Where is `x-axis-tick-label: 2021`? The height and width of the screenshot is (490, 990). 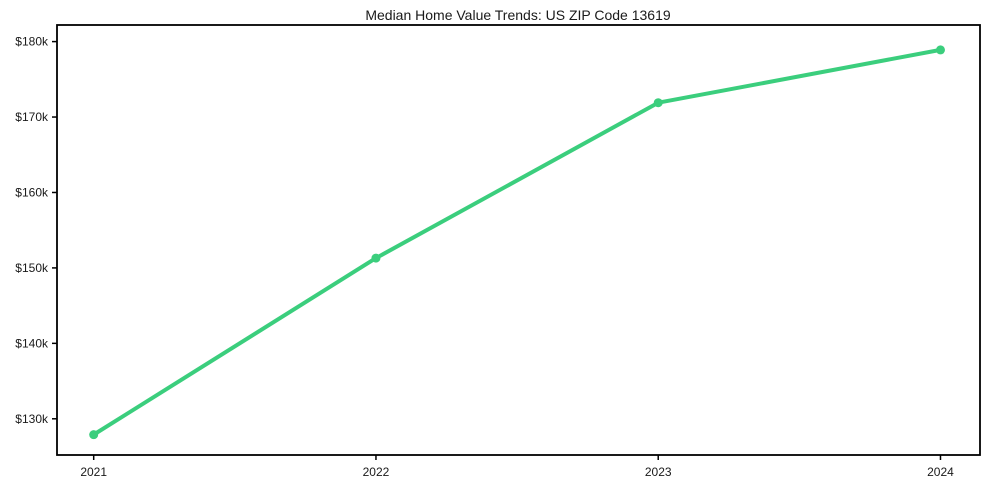 x-axis-tick-label: 2021 is located at coordinates (93, 472).